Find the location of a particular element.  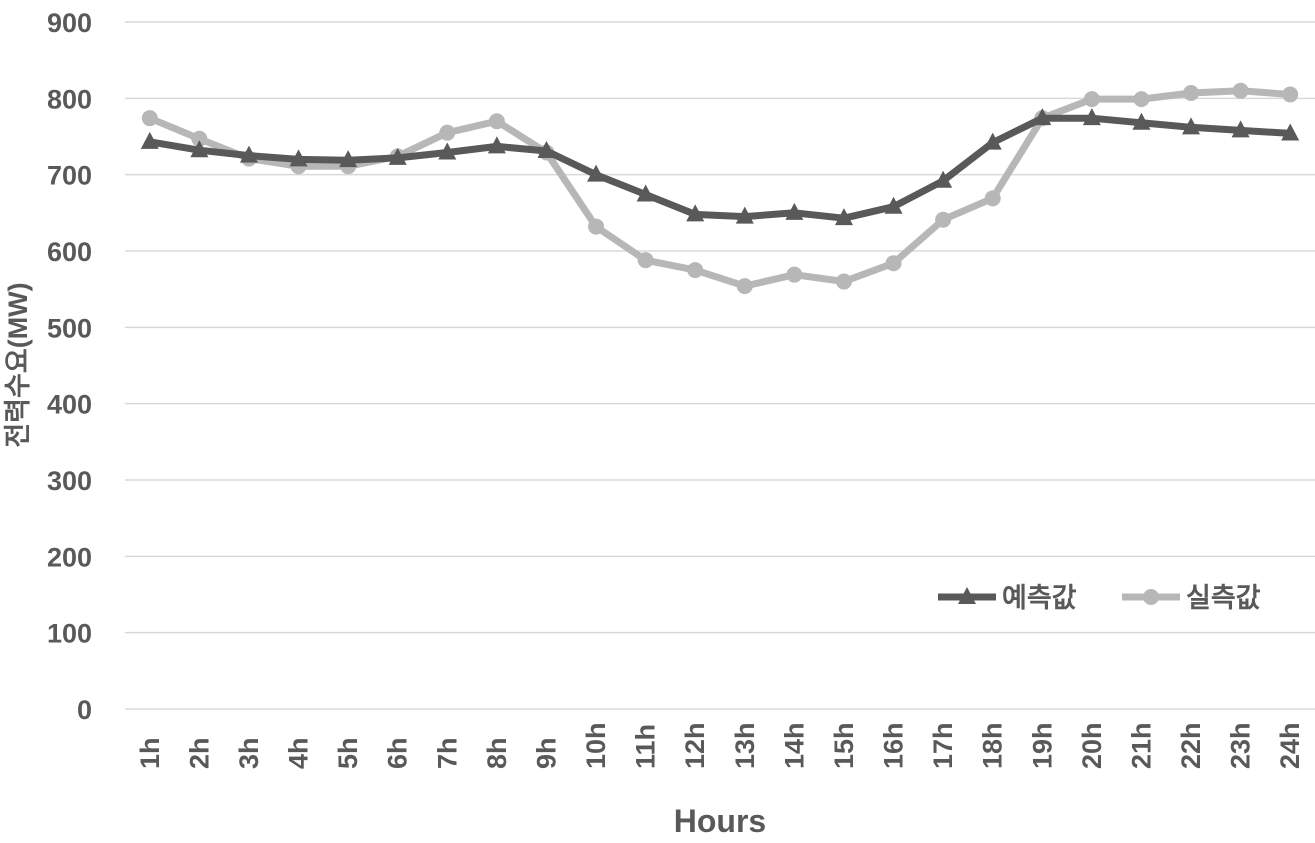

x-tick-label: 21h is located at coordinates (1141, 745).